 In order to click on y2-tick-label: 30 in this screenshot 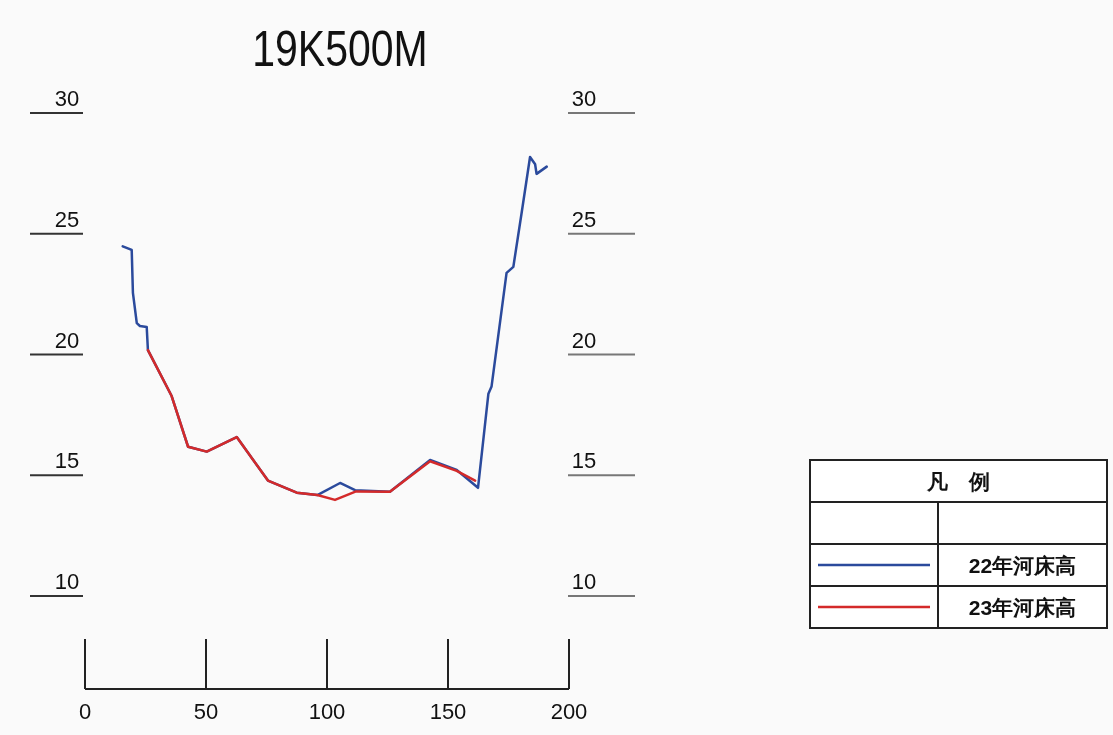, I will do `click(584, 98)`.